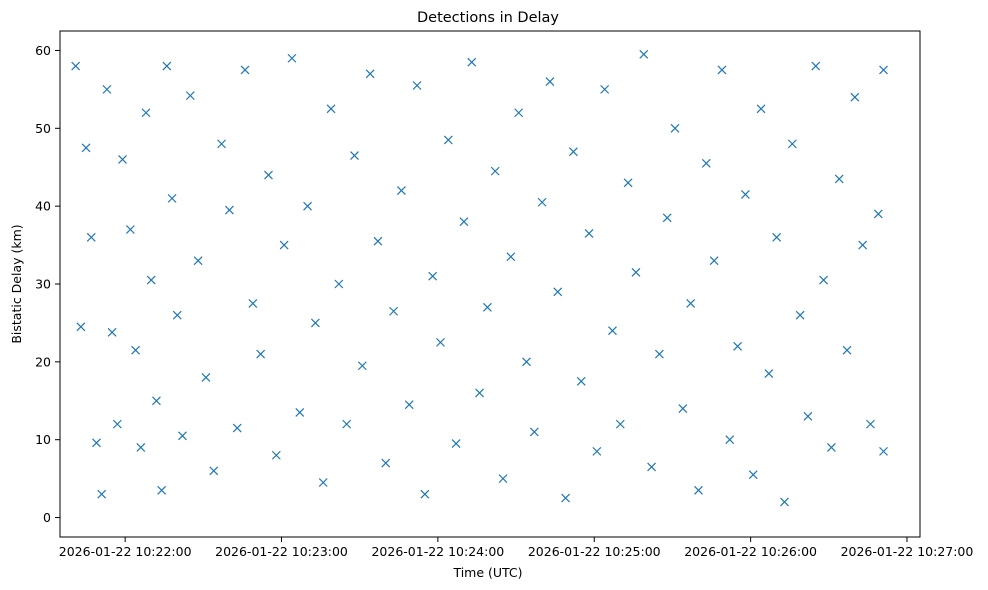 This screenshot has height=590, width=988. What do you see at coordinates (281, 551) in the screenshot?
I see `x-tick-label: 2026-01-22 10:23:00` at bounding box center [281, 551].